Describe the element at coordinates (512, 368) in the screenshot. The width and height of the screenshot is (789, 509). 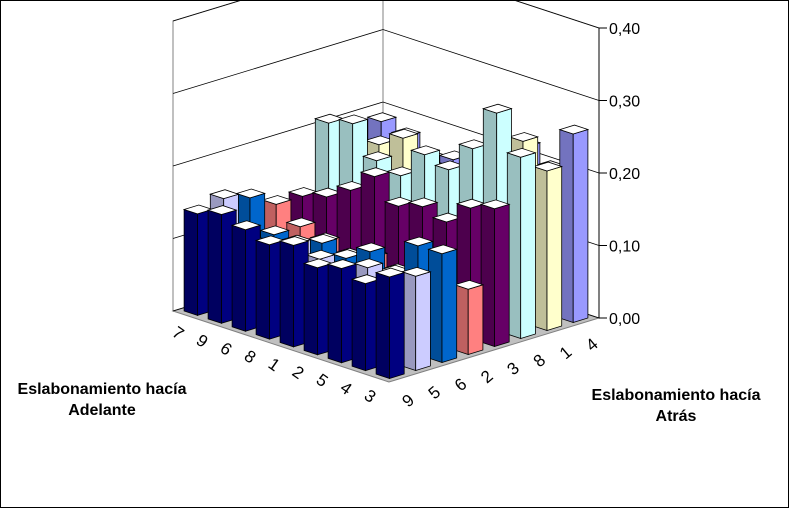
I see `depth-tick-label: 3` at that location.